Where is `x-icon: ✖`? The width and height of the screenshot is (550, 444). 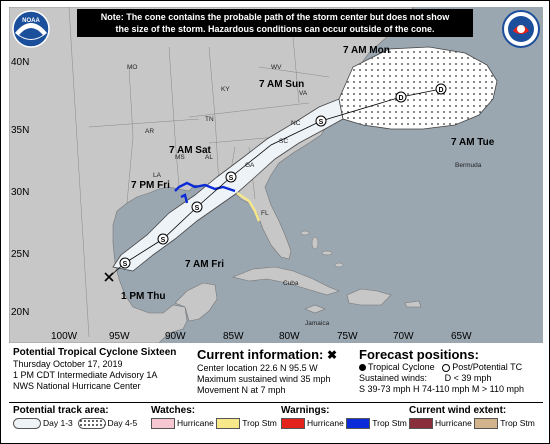
x-icon: ✖ is located at coordinates (332, 355).